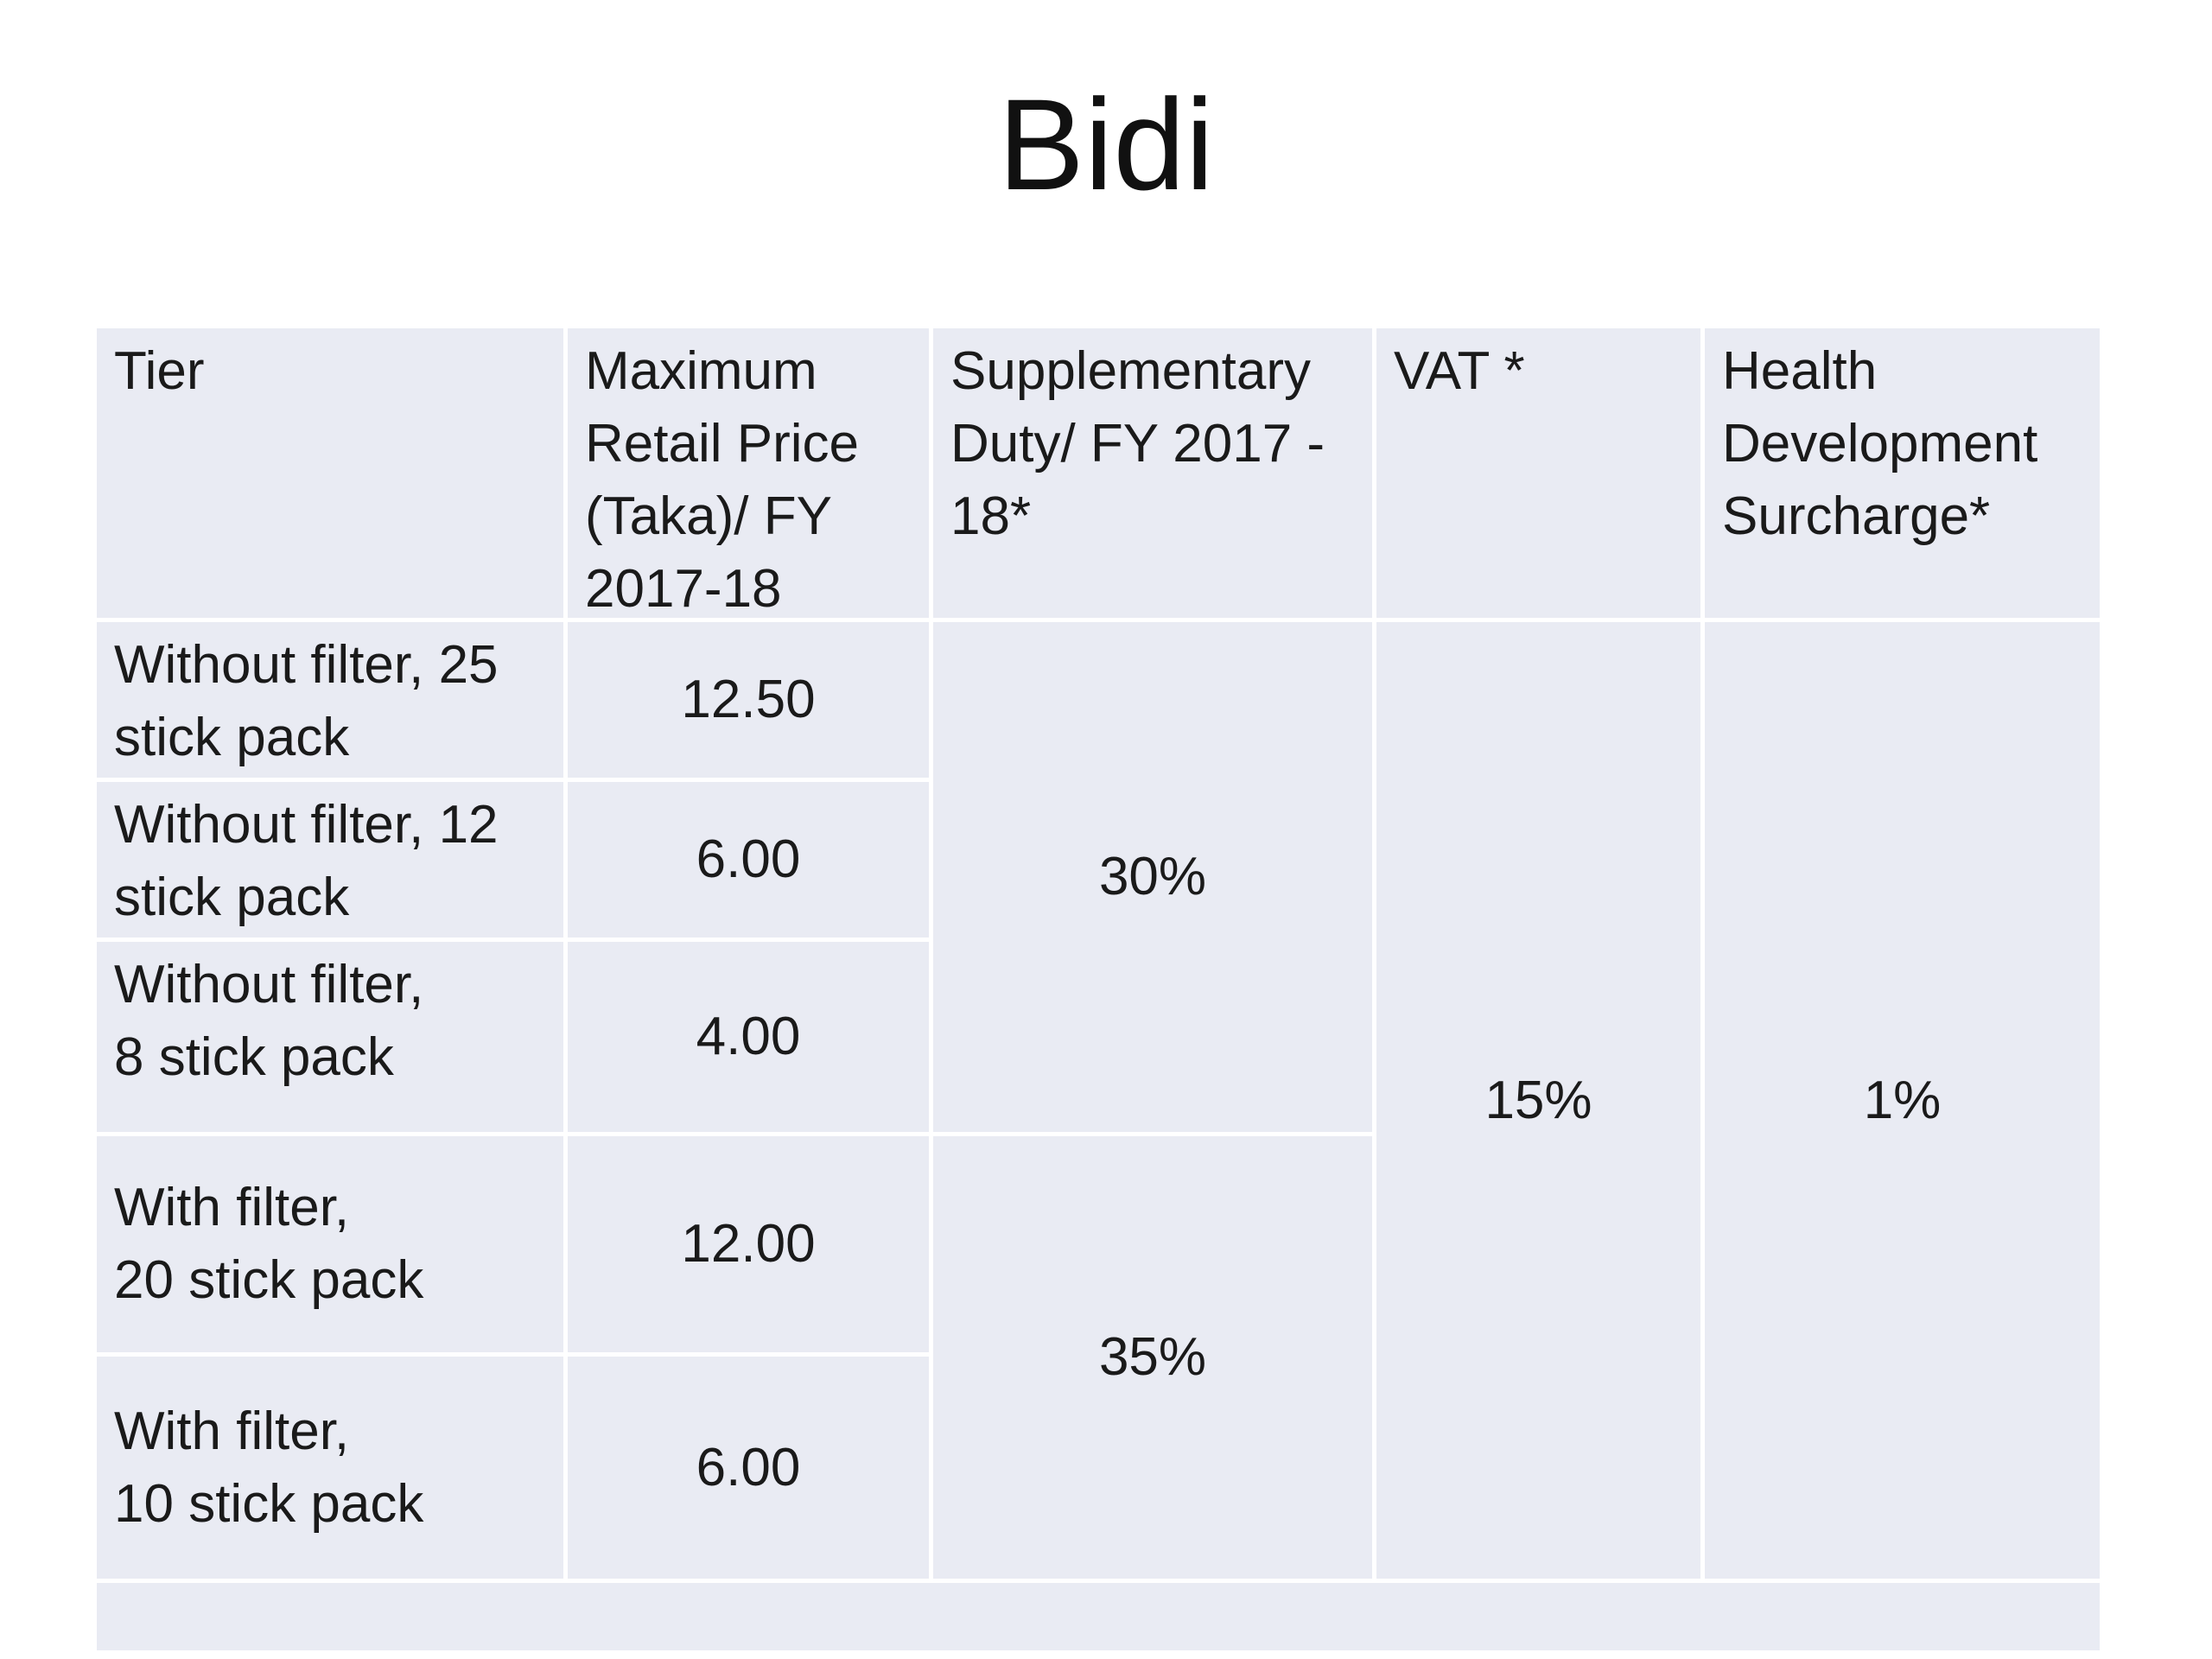 The width and height of the screenshot is (2212, 1659). I want to click on mrp-cell-with-filter-10: 6.00, so click(748, 1468).